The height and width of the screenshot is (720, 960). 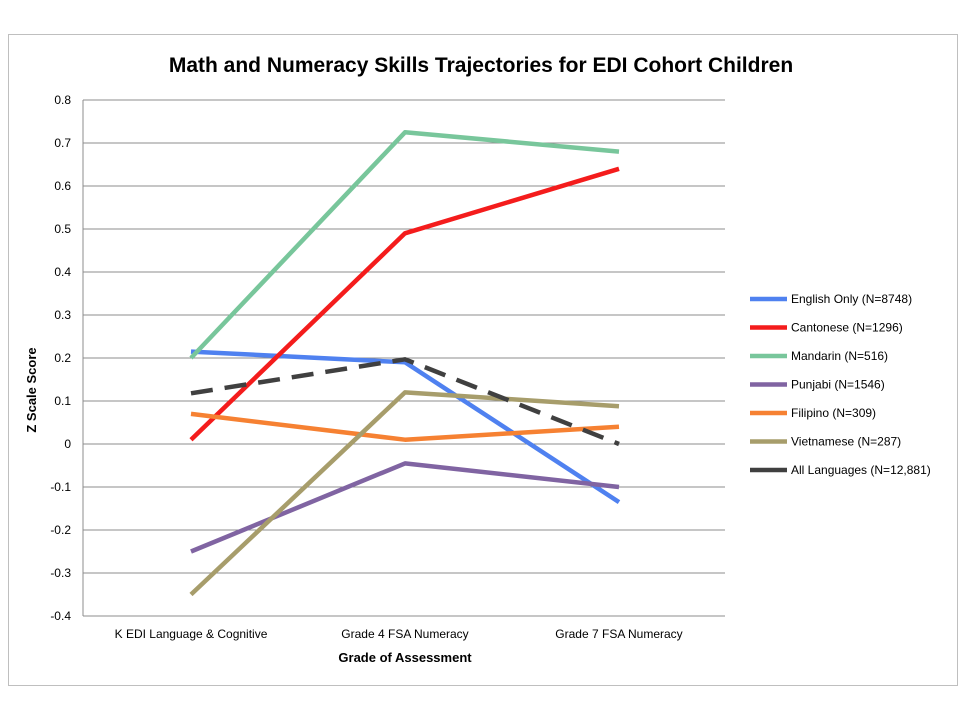 What do you see at coordinates (405, 657) in the screenshot?
I see `x-axis-title: Grade of Assessment` at bounding box center [405, 657].